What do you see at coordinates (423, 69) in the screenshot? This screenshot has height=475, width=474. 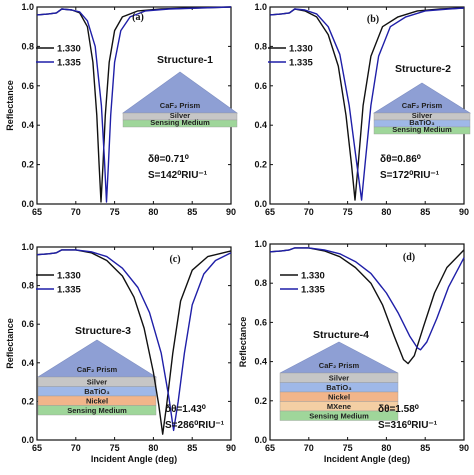 I see `structure-title: Structure-2` at bounding box center [423, 69].